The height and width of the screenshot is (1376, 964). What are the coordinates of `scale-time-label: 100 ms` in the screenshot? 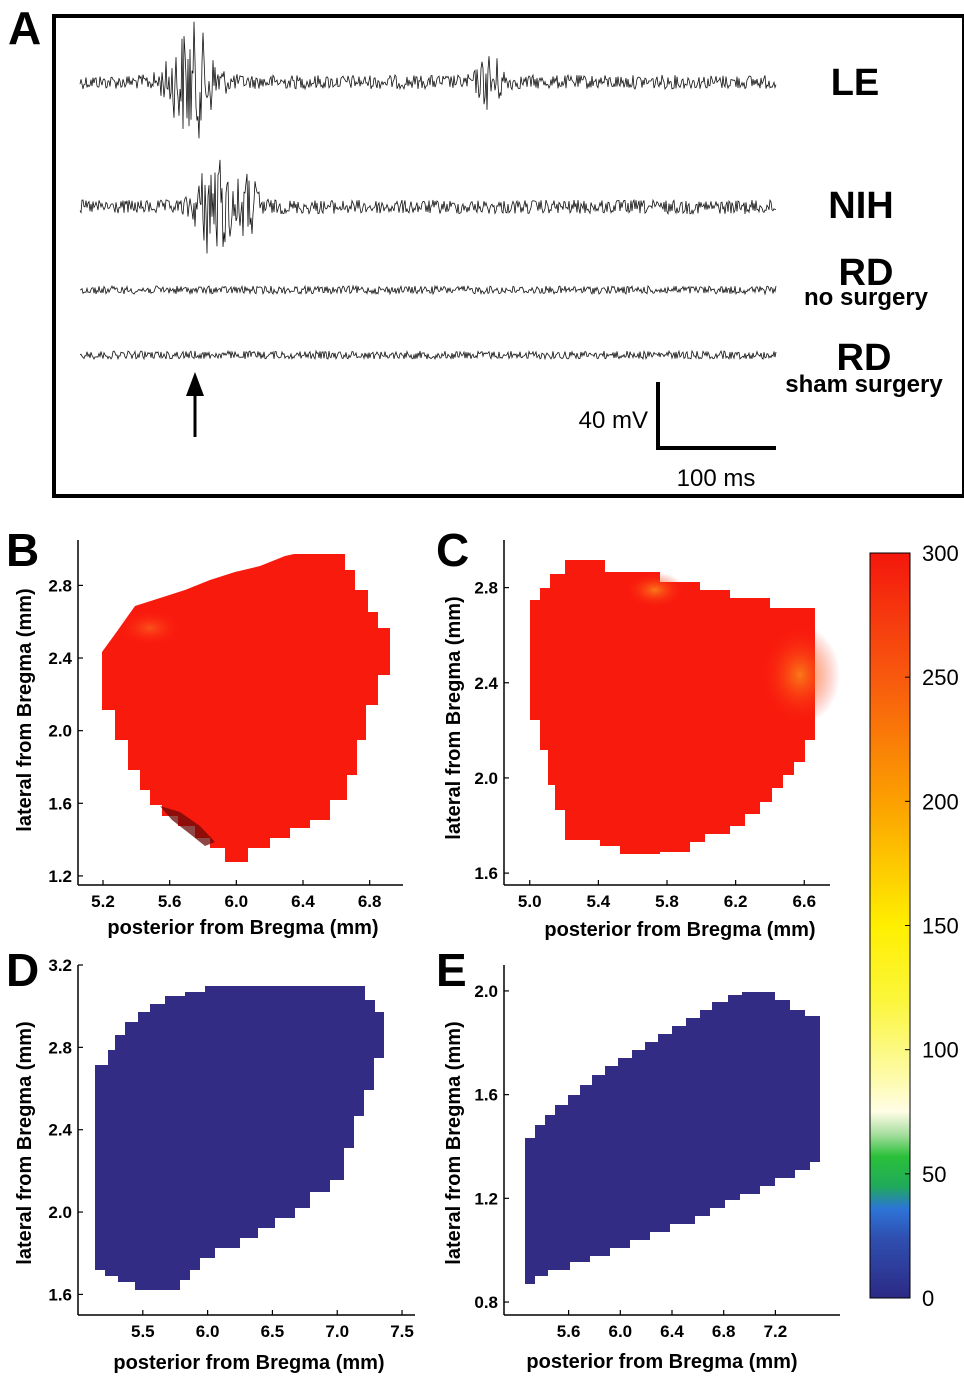 It's located at (716, 478).